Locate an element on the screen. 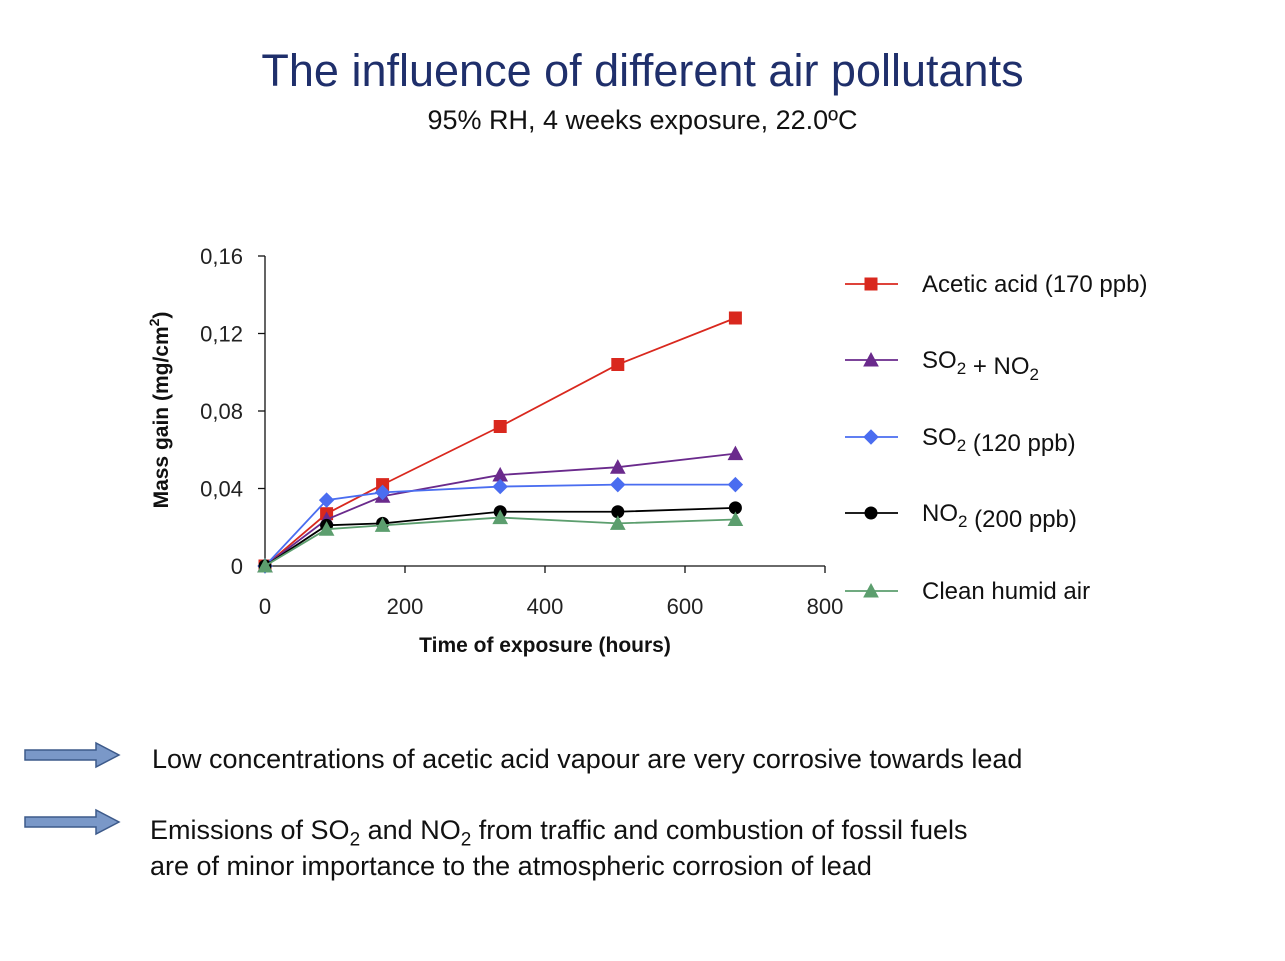 The image size is (1285, 961). y-axis-title: Mass gain (mg/cm2) is located at coordinates (159, 410).